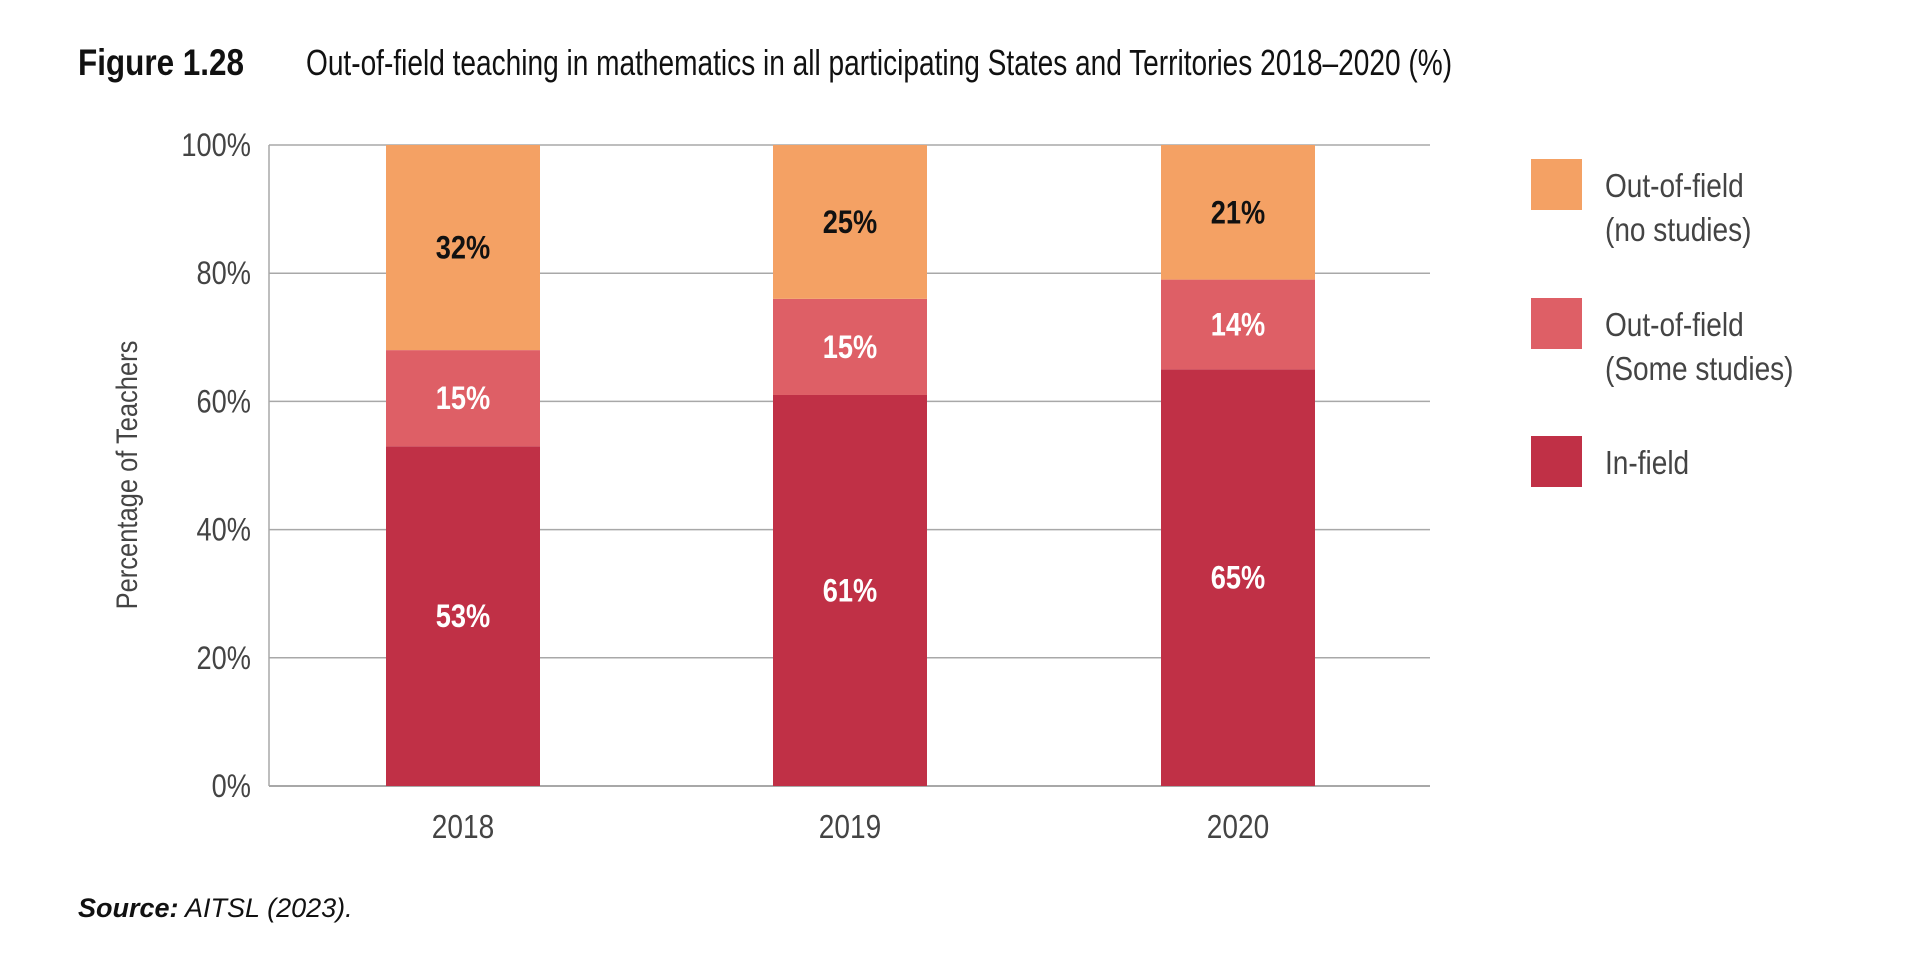 The width and height of the screenshot is (1920, 970). What do you see at coordinates (268, 908) in the screenshot?
I see `source-text: AITSL (2023).` at bounding box center [268, 908].